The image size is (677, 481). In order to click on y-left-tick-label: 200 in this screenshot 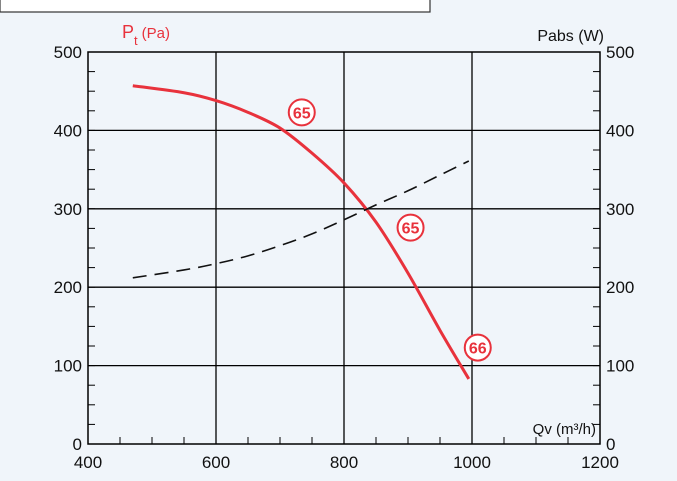, I will do `click(68, 287)`.